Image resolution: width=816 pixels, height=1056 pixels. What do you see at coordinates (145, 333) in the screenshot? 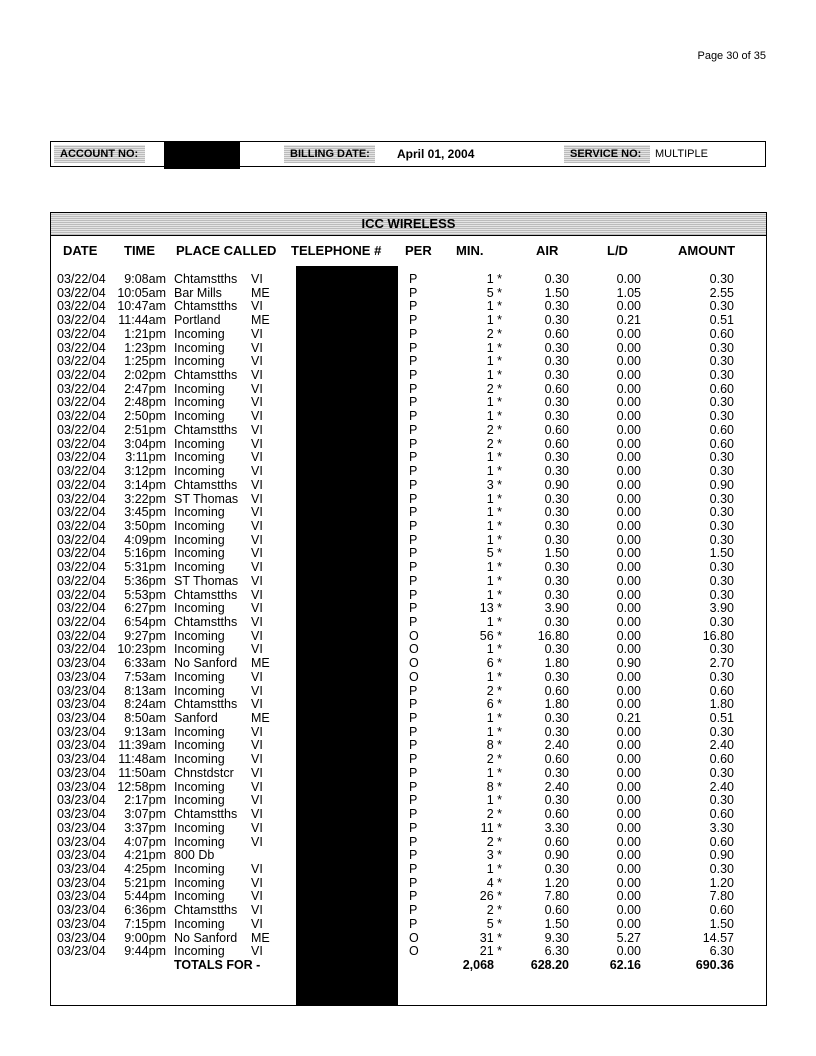
I see `cell-time: 1:21pm` at bounding box center [145, 333].